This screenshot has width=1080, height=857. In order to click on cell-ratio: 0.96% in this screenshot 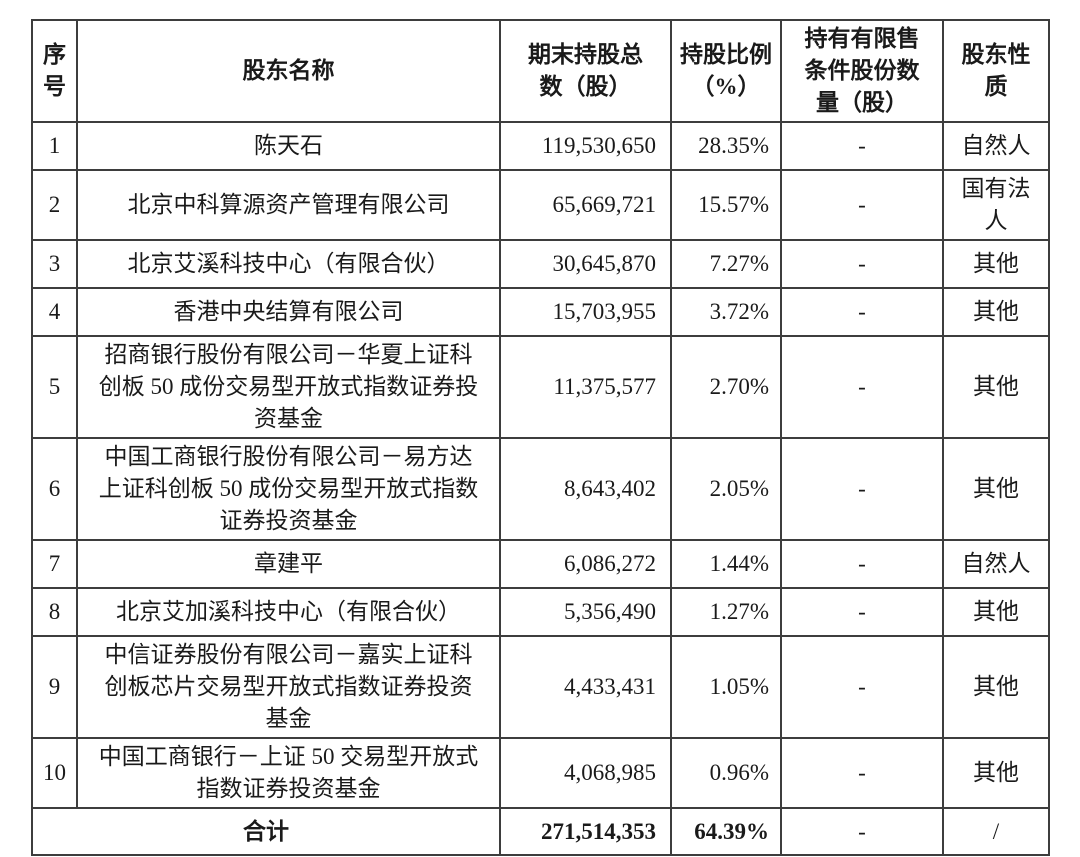, I will do `click(726, 773)`.